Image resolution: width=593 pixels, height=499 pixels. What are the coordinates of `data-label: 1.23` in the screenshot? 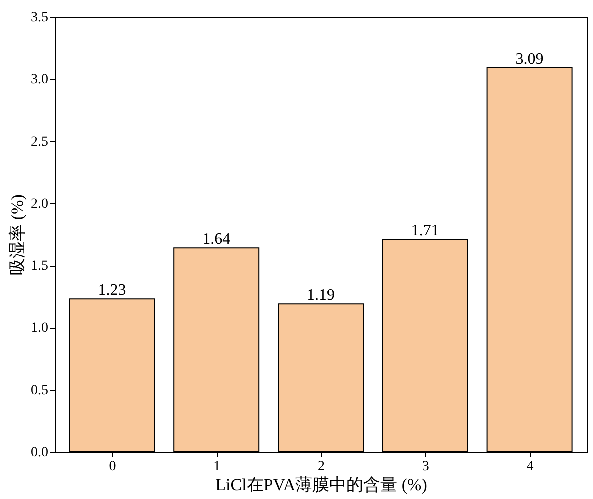 It's located at (112, 291).